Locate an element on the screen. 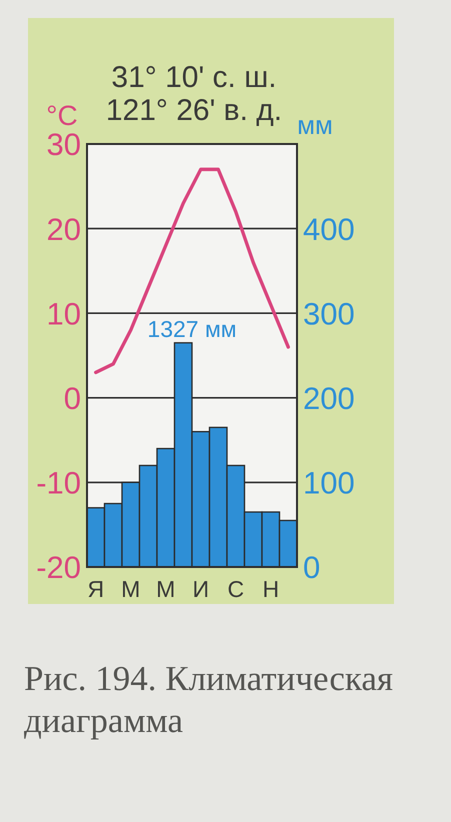 The width and height of the screenshot is (451, 822). y-tick-label: 20 is located at coordinates (63, 229).